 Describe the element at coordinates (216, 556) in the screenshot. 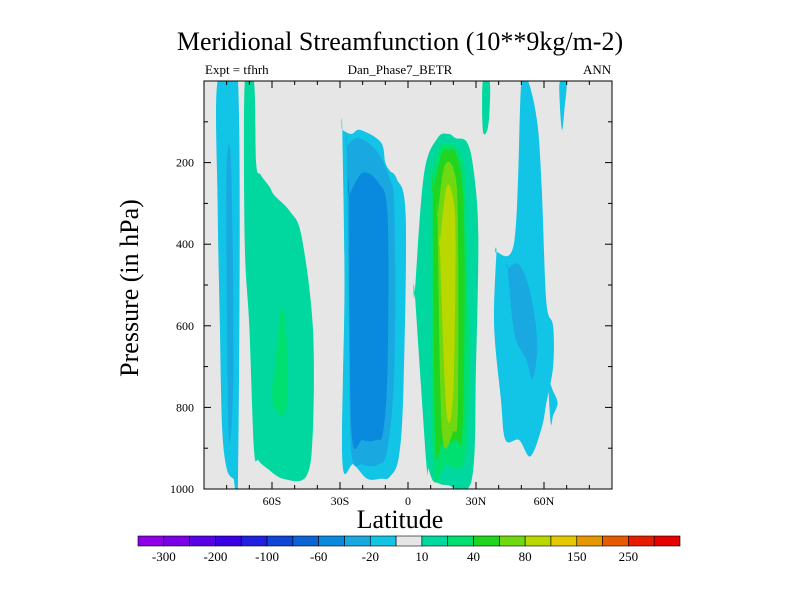

I see `colorbar-label: -200` at that location.